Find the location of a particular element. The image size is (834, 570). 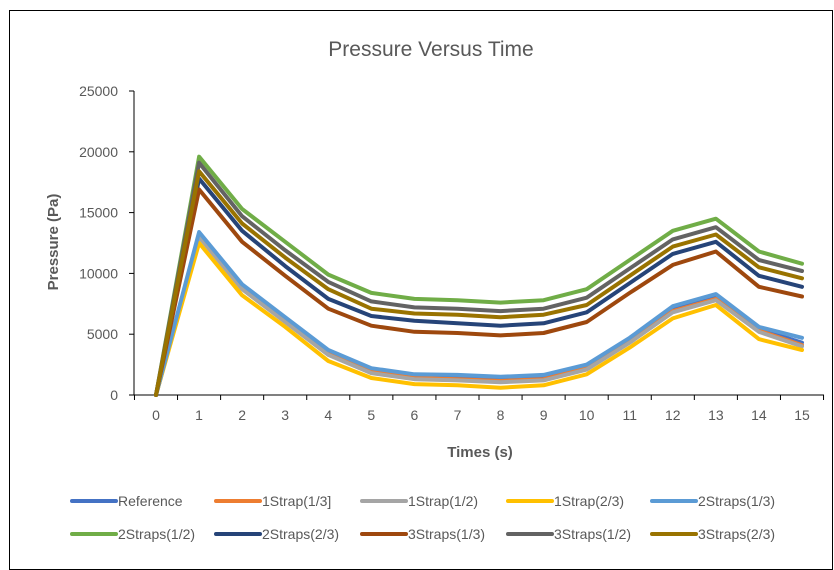

y-axis-title: Pressure (Pa) is located at coordinates (53, 242).